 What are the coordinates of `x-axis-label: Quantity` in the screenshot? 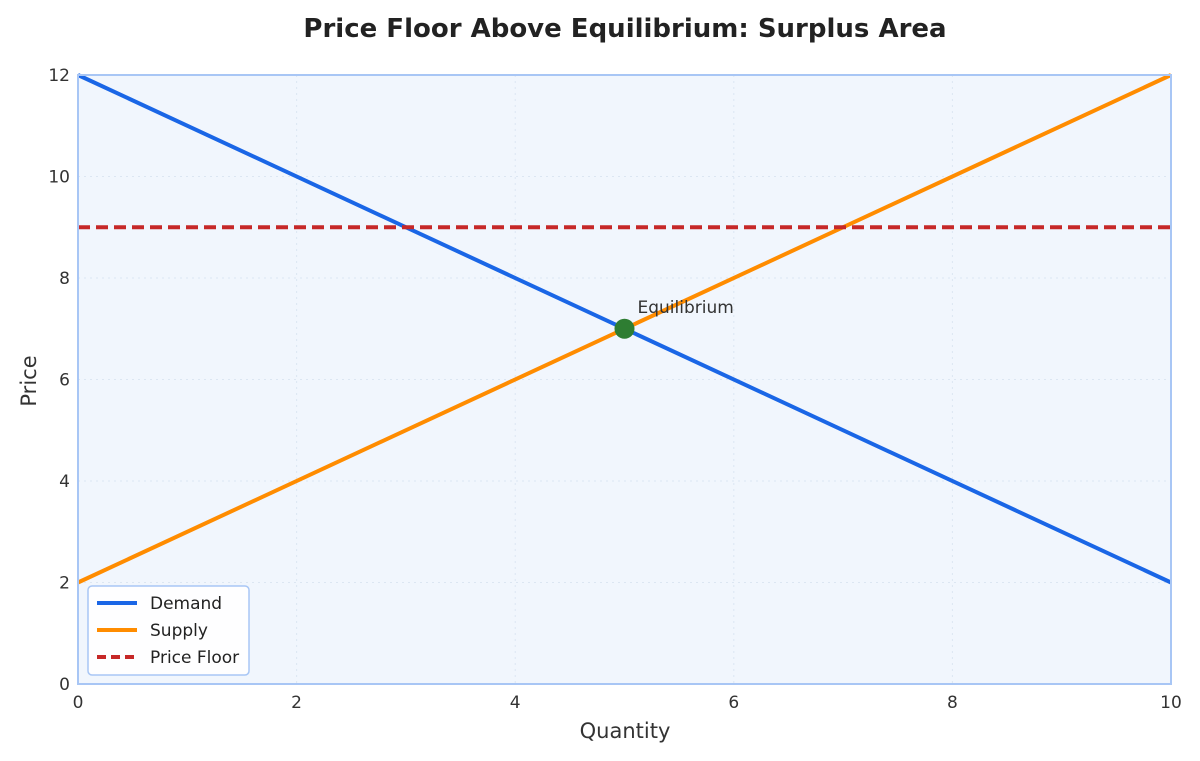 It's located at (625, 731).